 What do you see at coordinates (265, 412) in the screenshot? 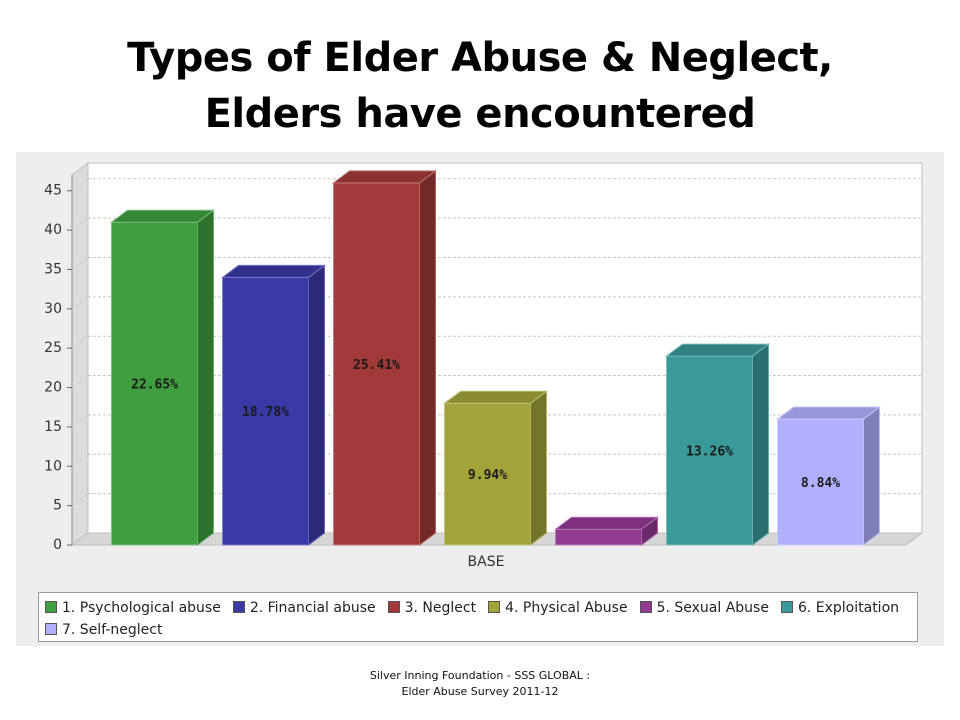
I see `bar-data-label: 18.78%` at bounding box center [265, 412].